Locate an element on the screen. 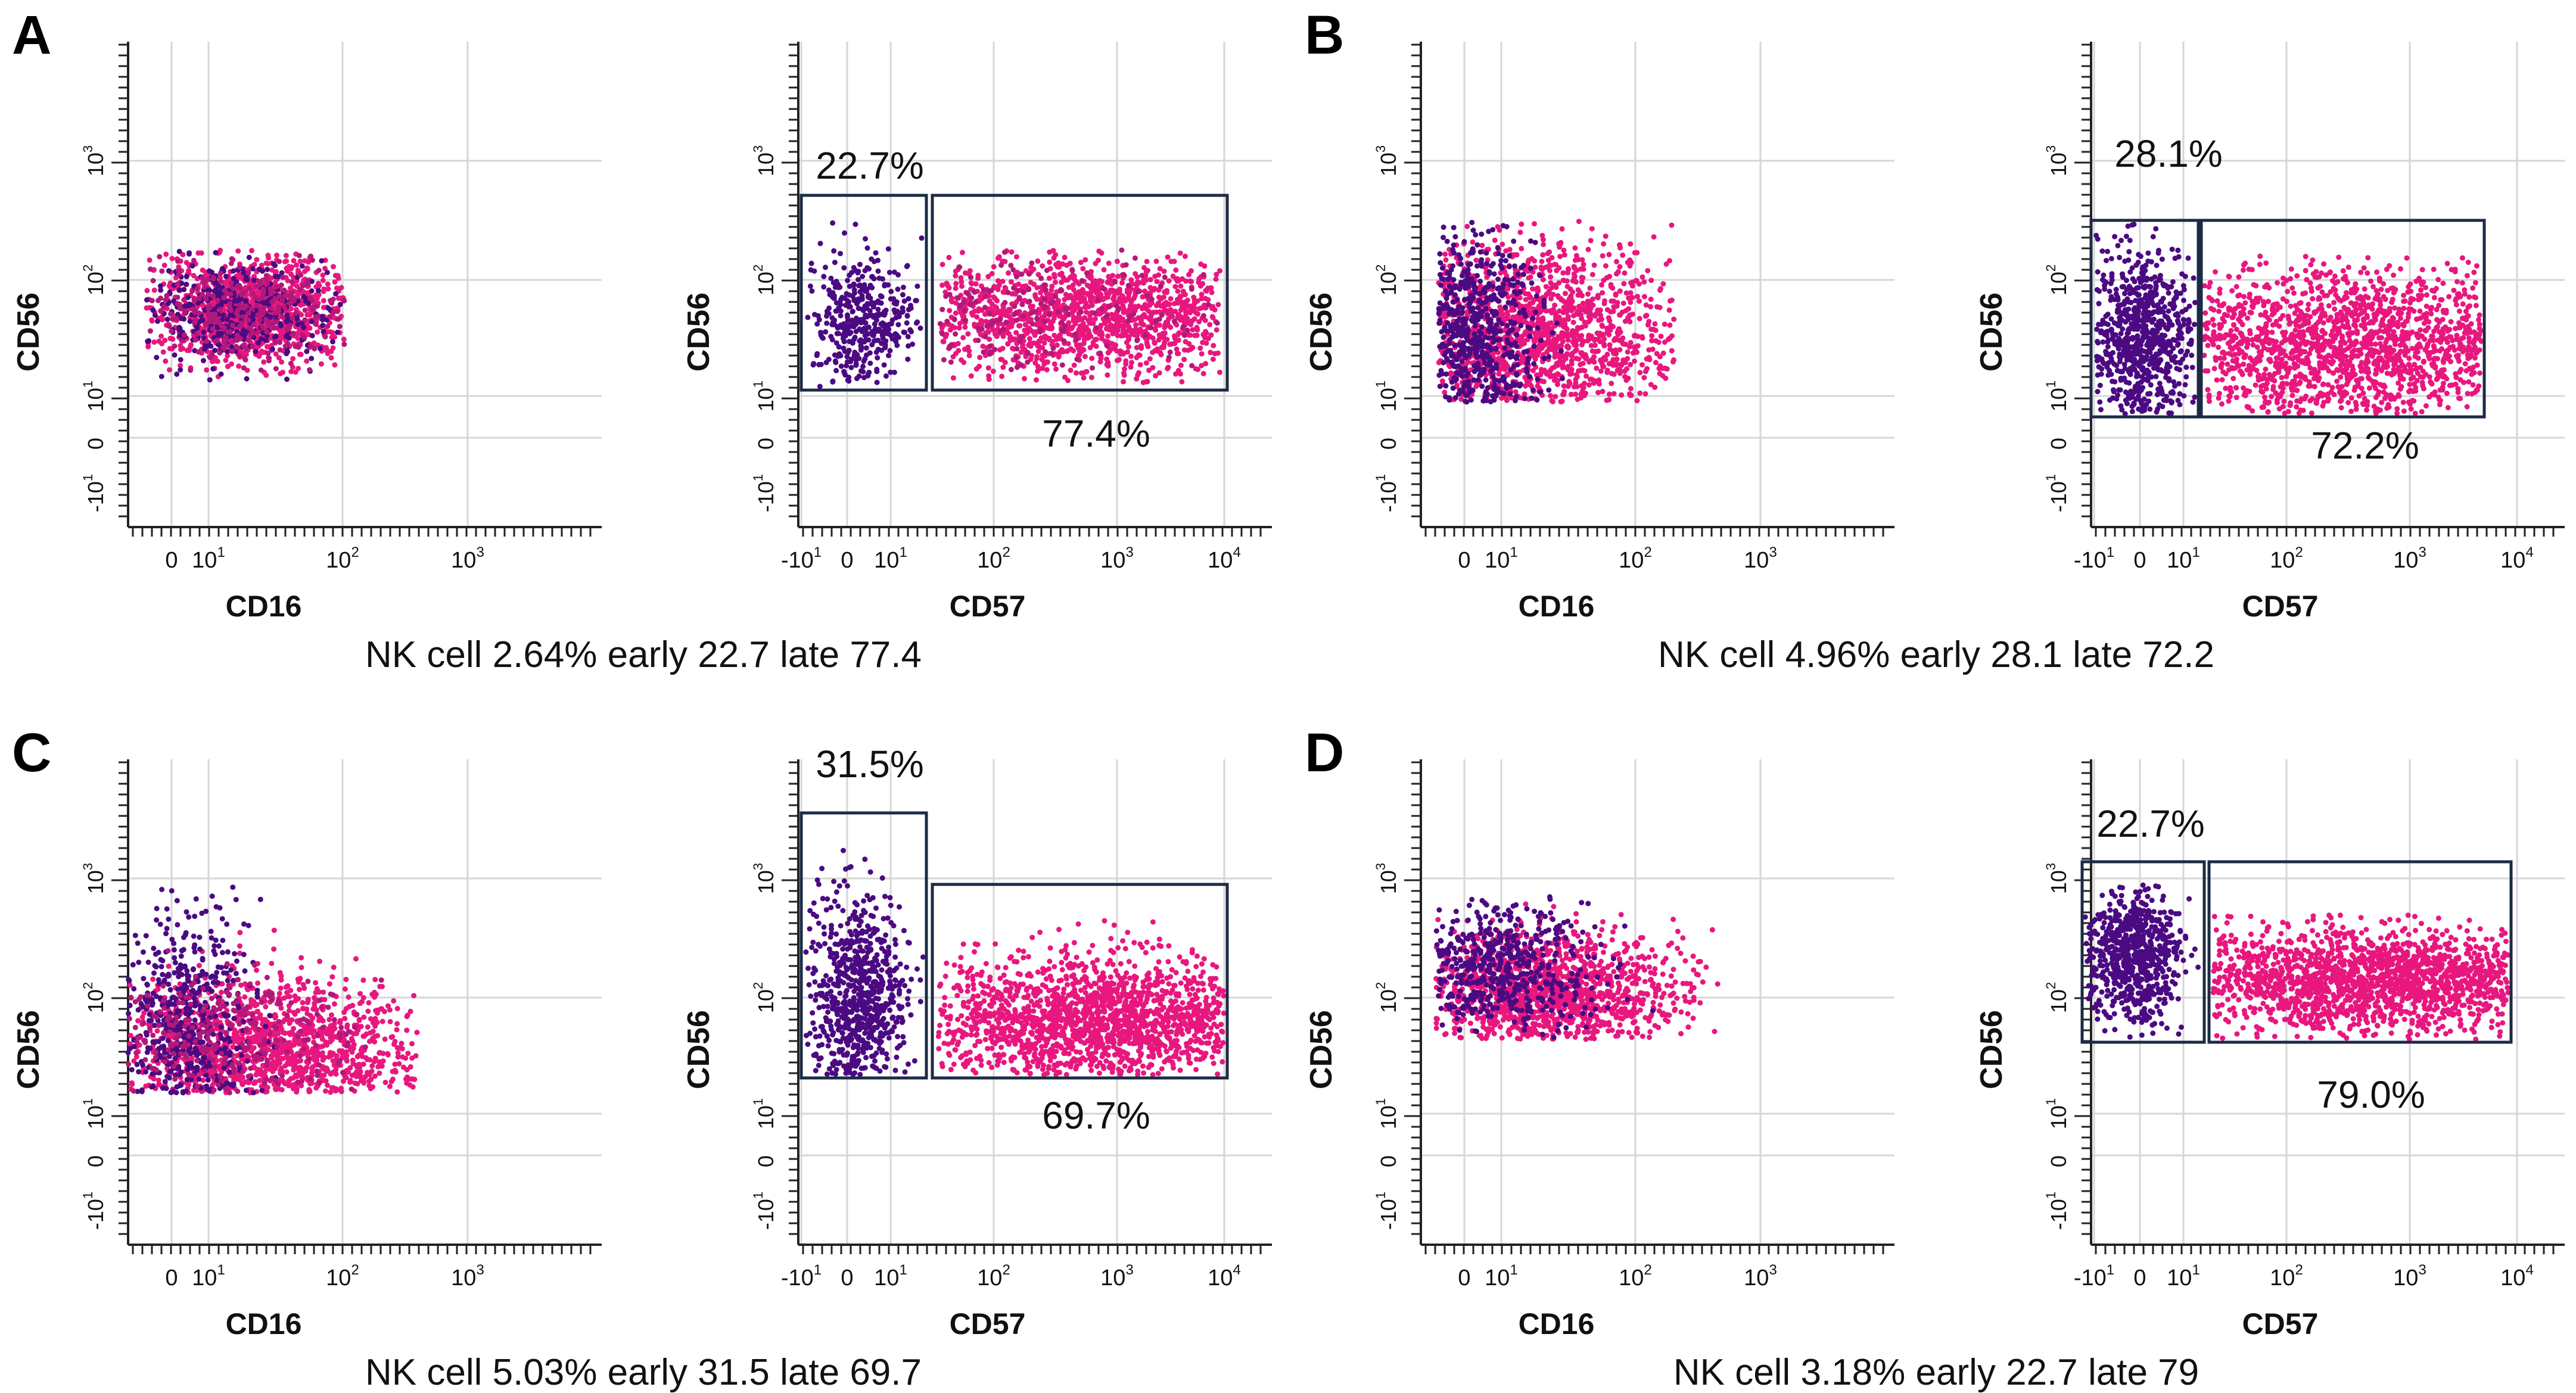  panel-letter: A is located at coordinates (31, 35).